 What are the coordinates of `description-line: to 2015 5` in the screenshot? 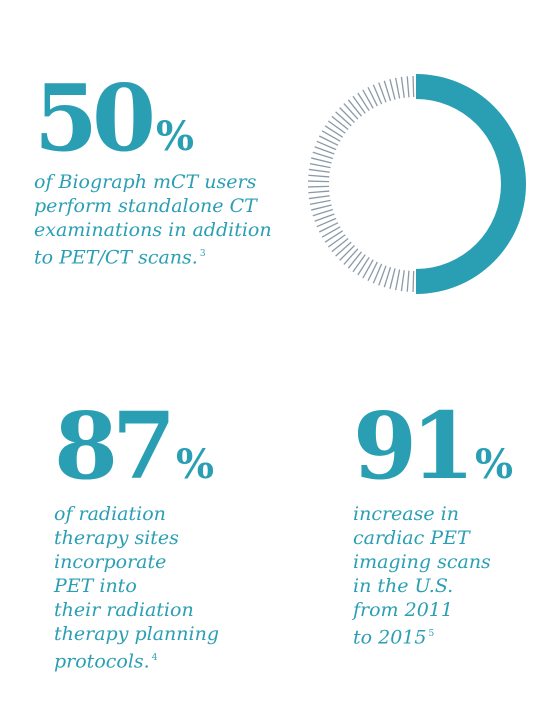 It's located at (433, 635).